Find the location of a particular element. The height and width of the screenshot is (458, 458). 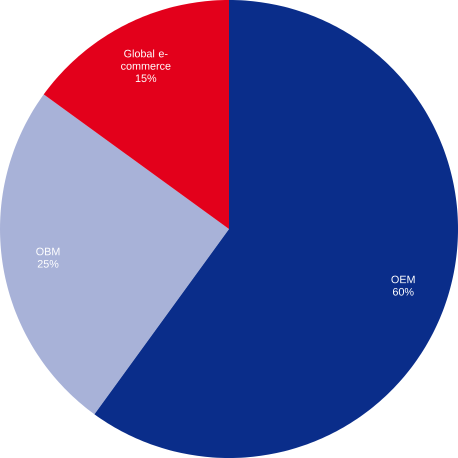

slice-label: OEM is located at coordinates (403, 280).